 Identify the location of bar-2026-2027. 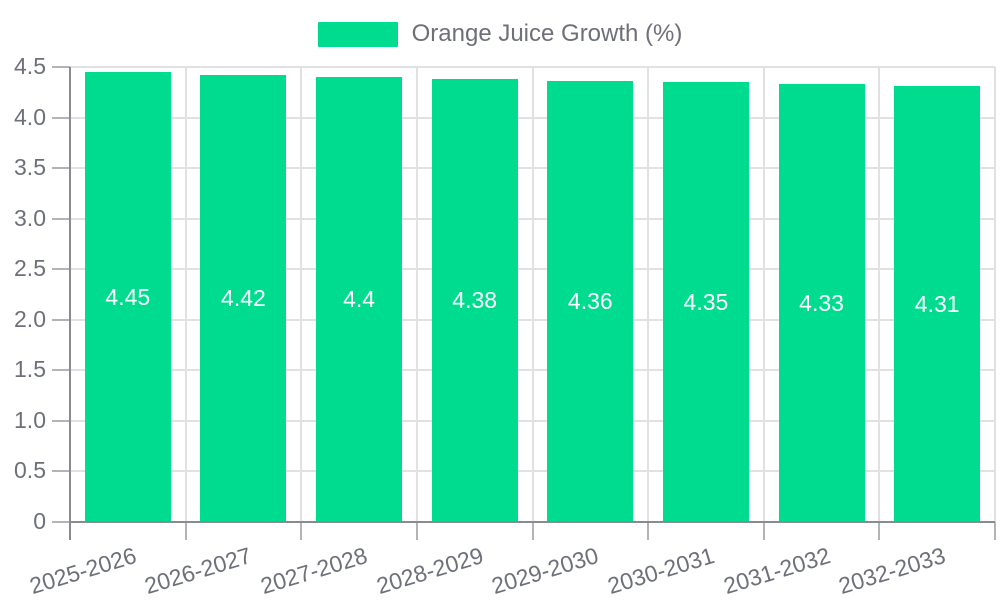
(243, 298).